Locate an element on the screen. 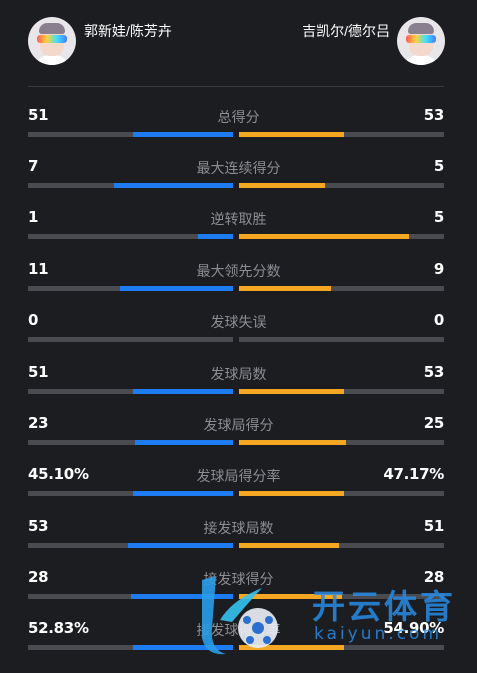 This screenshot has height=673, width=477. stat-row: 1 逆转取胜 5 is located at coordinates (238, 235).